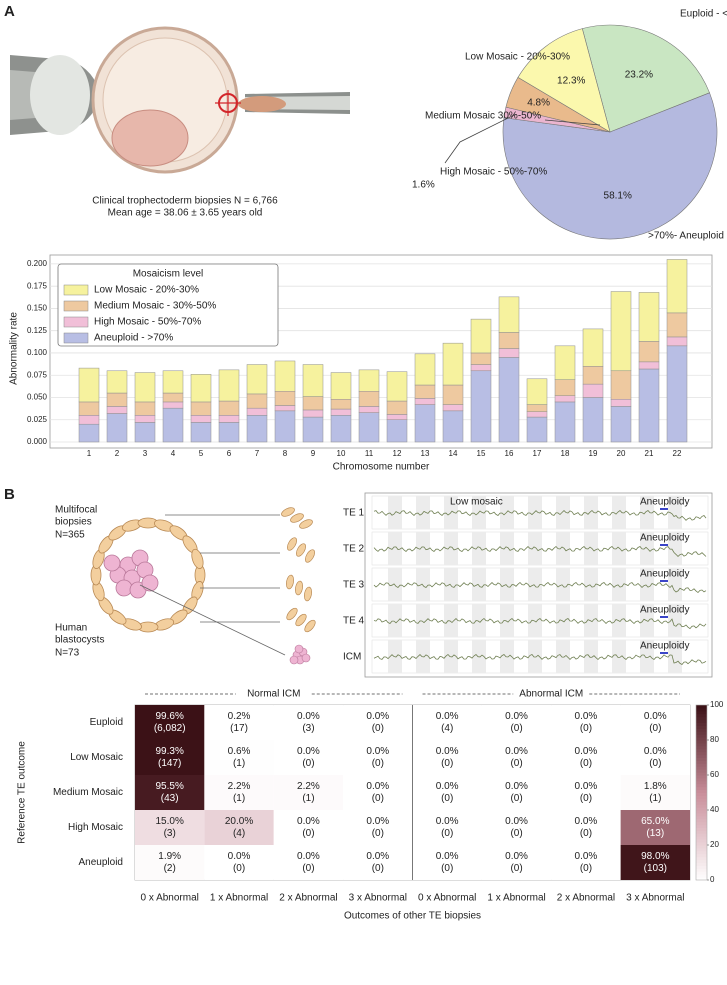 Image resolution: width=727 pixels, height=985 pixels. Describe the element at coordinates (229, 453) in the screenshot. I see `x-tick-label: 6` at that location.